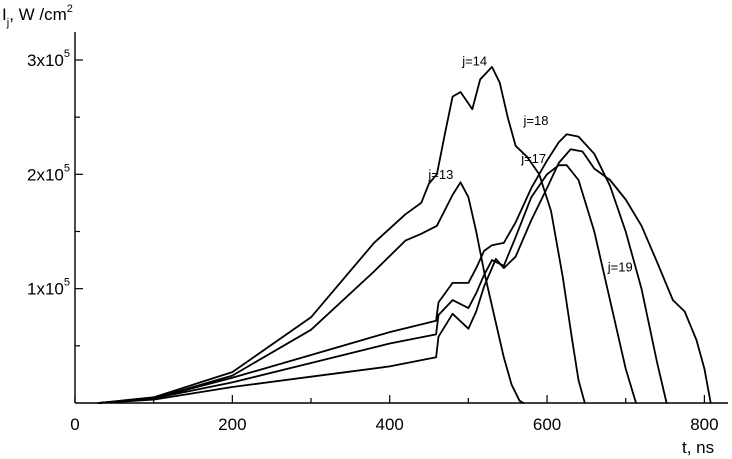  What do you see at coordinates (232, 424) in the screenshot?
I see `x-tick-label: 200` at bounding box center [232, 424].